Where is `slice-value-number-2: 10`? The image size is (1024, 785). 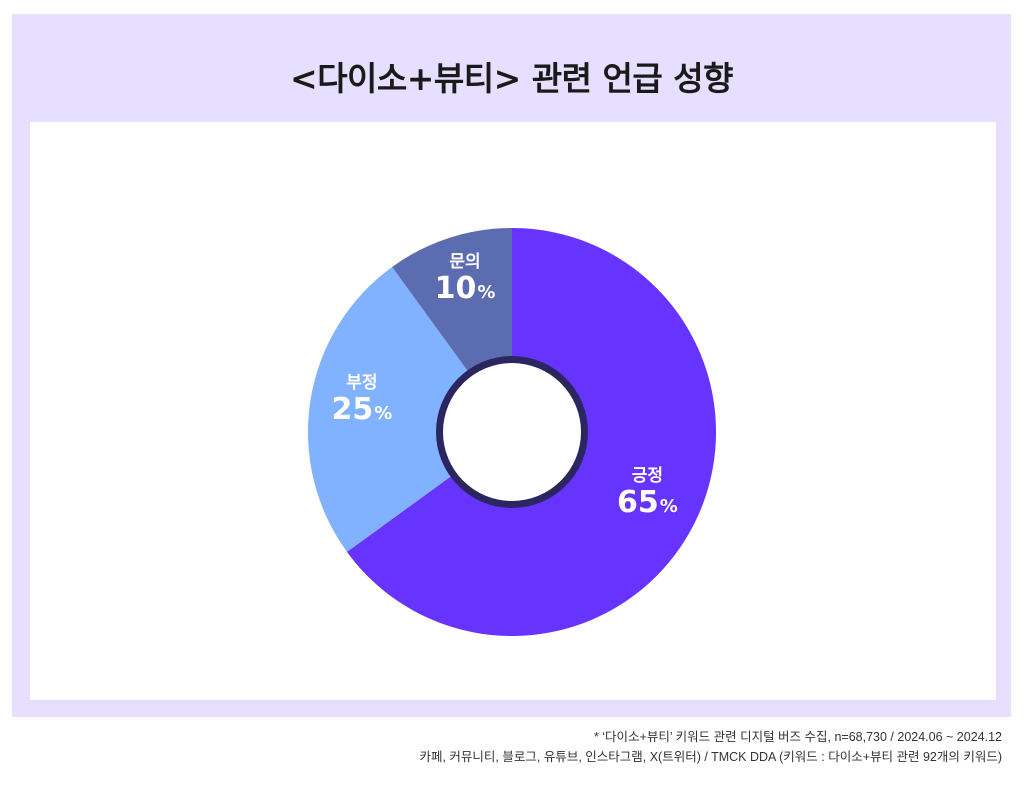 slice-value-number-2: 10 is located at coordinates (455, 289).